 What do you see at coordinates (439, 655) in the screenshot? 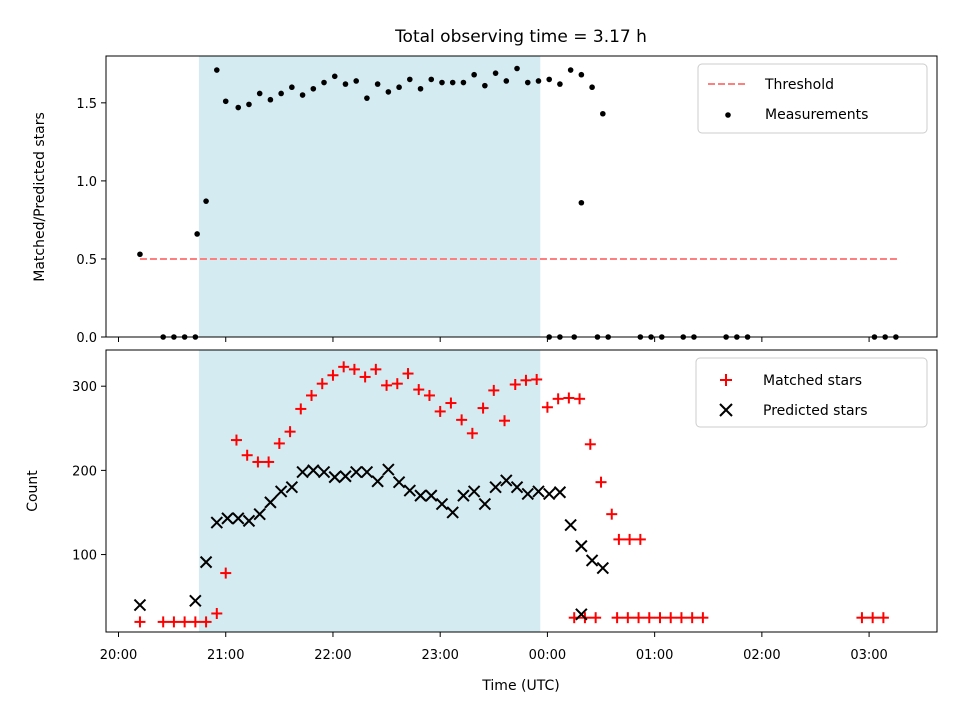
I see `x-tick-label: 23:00` at bounding box center [439, 655].